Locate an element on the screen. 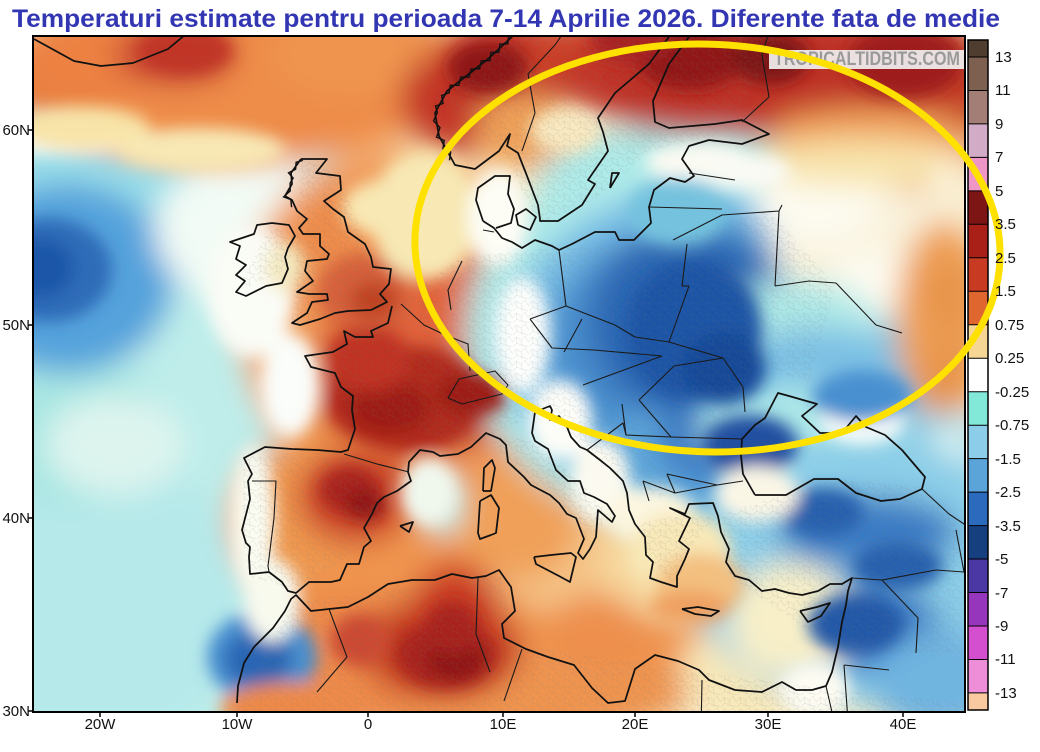 The width and height of the screenshot is (1040, 752). svg-text: -9 is located at coordinates (1001, 626).